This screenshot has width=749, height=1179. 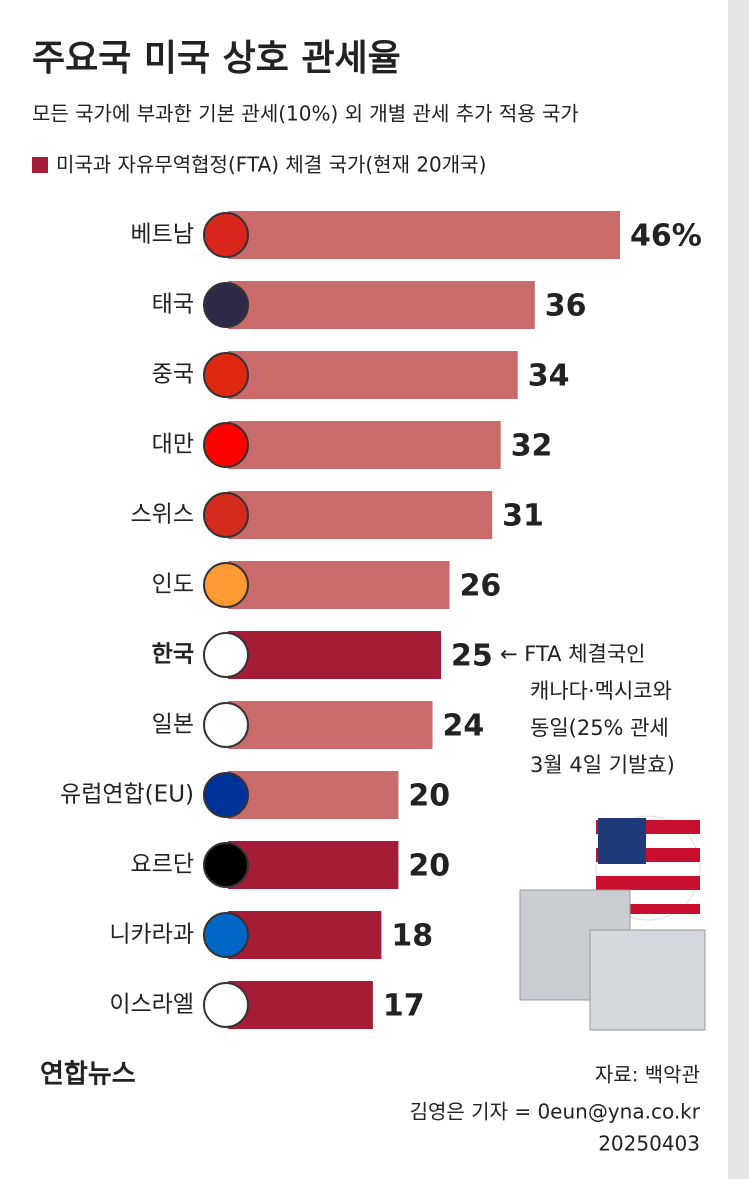 What do you see at coordinates (738, 589) in the screenshot?
I see `side-strip` at bounding box center [738, 589].